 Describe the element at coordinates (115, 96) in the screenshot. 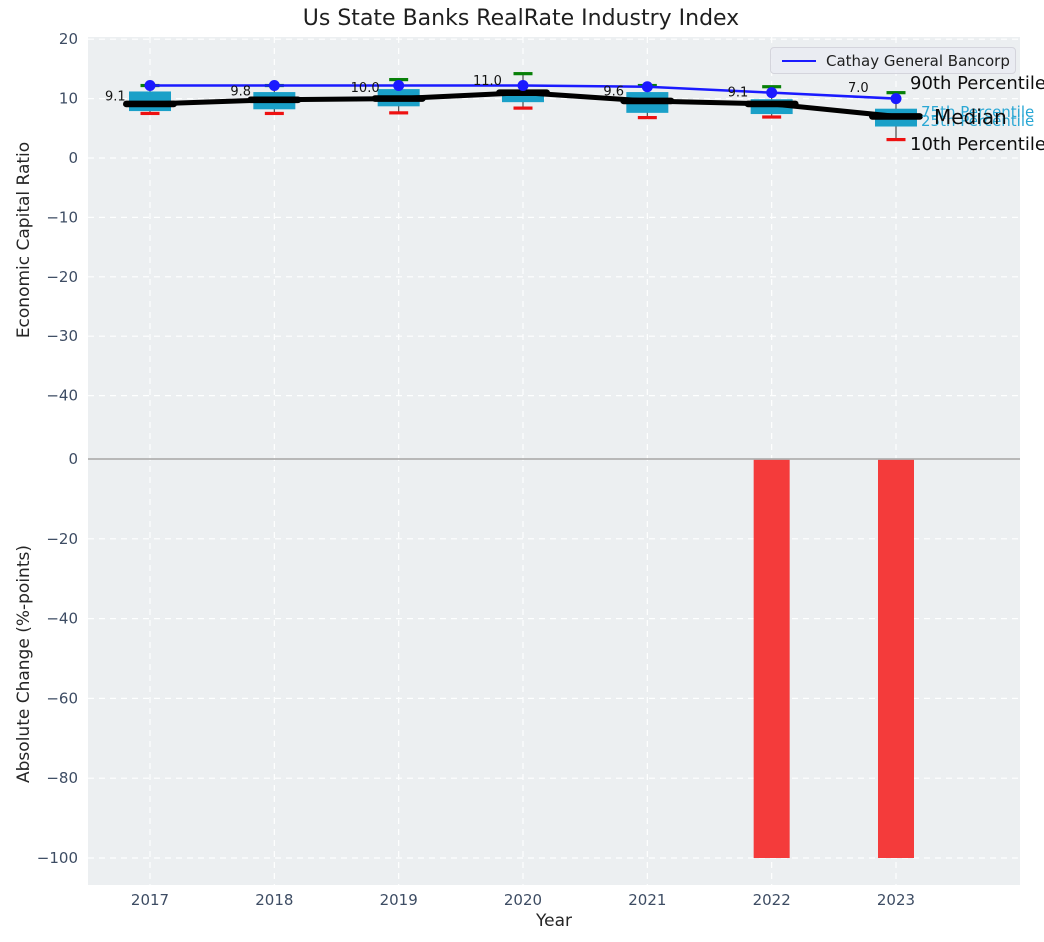

I see `median-annotation-2017: 9.1` at that location.